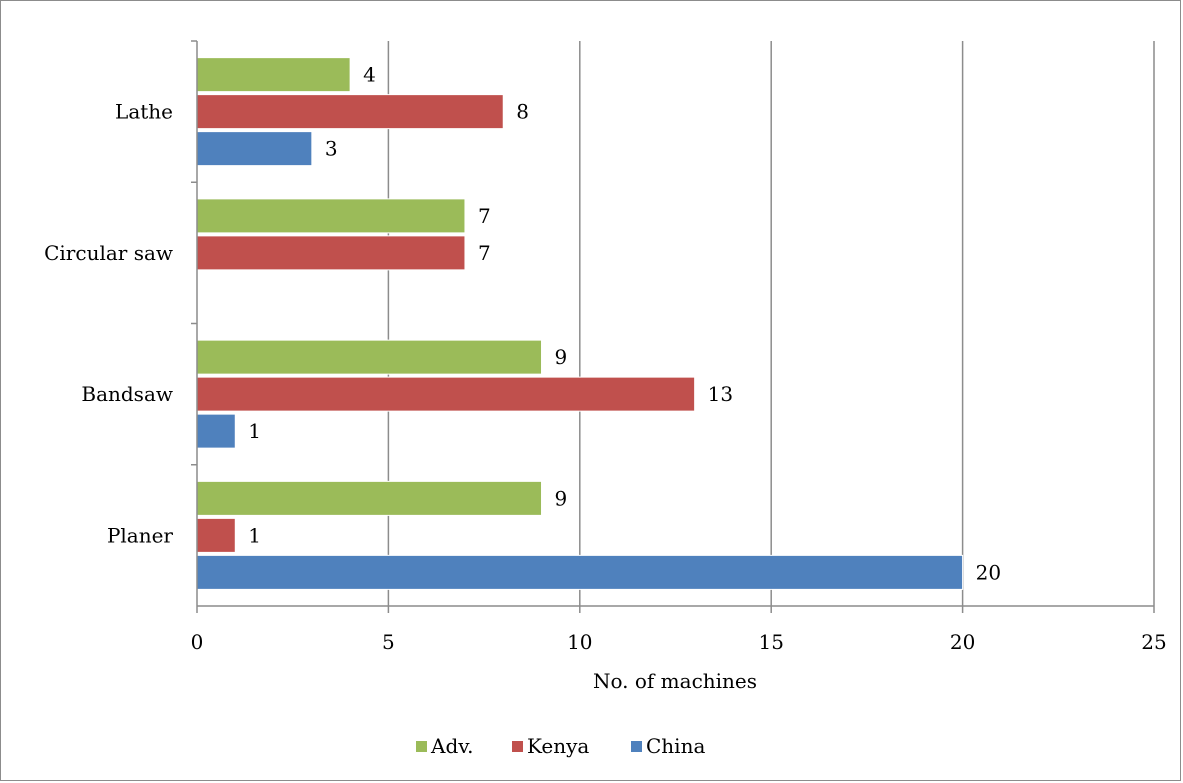 Image resolution: width=1183 pixels, height=783 pixels. Describe the element at coordinates (197, 642) in the screenshot. I see `x-tick-label: 0` at that location.